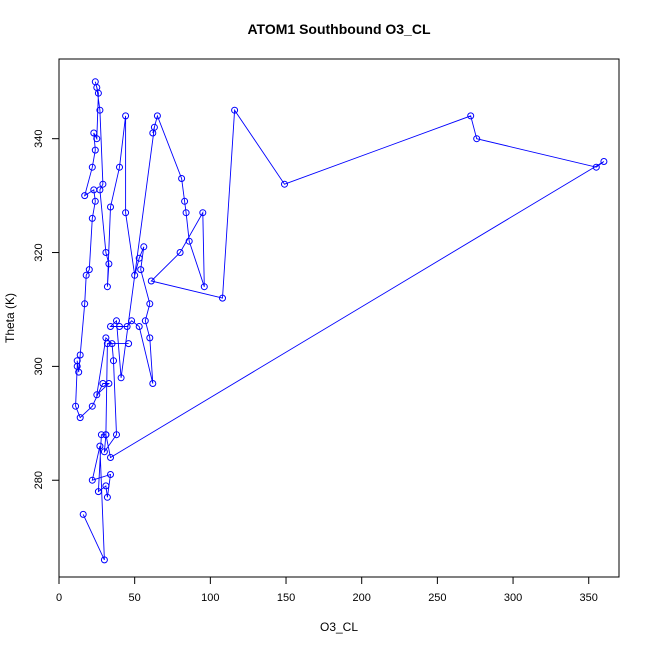 The height and width of the screenshot is (650, 650). I want to click on y-axis: 280 300 320 340, so click(46, 309).